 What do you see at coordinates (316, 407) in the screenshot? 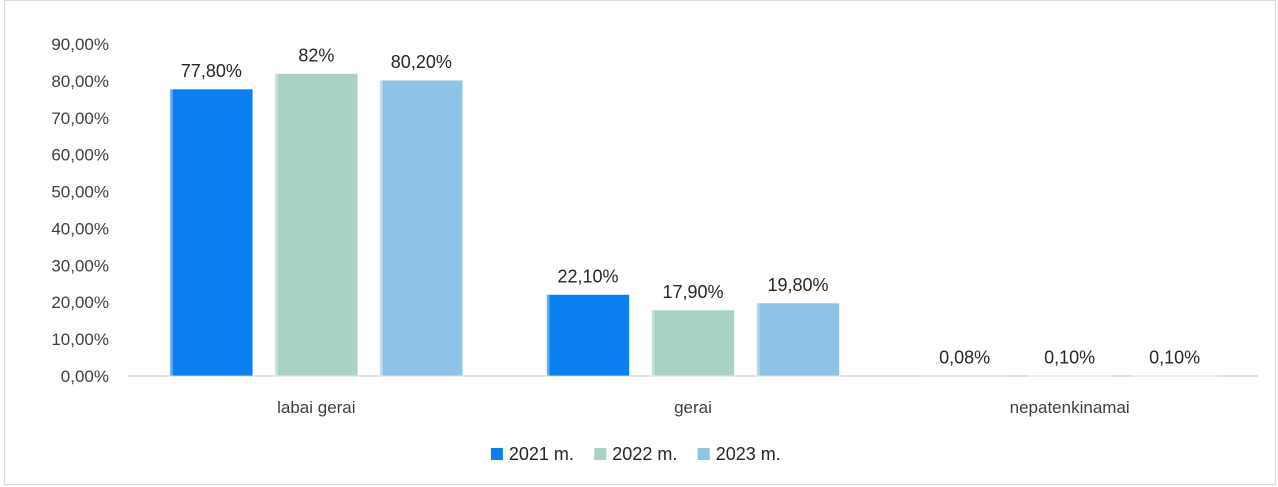
I see `category-label: labai gerai` at bounding box center [316, 407].